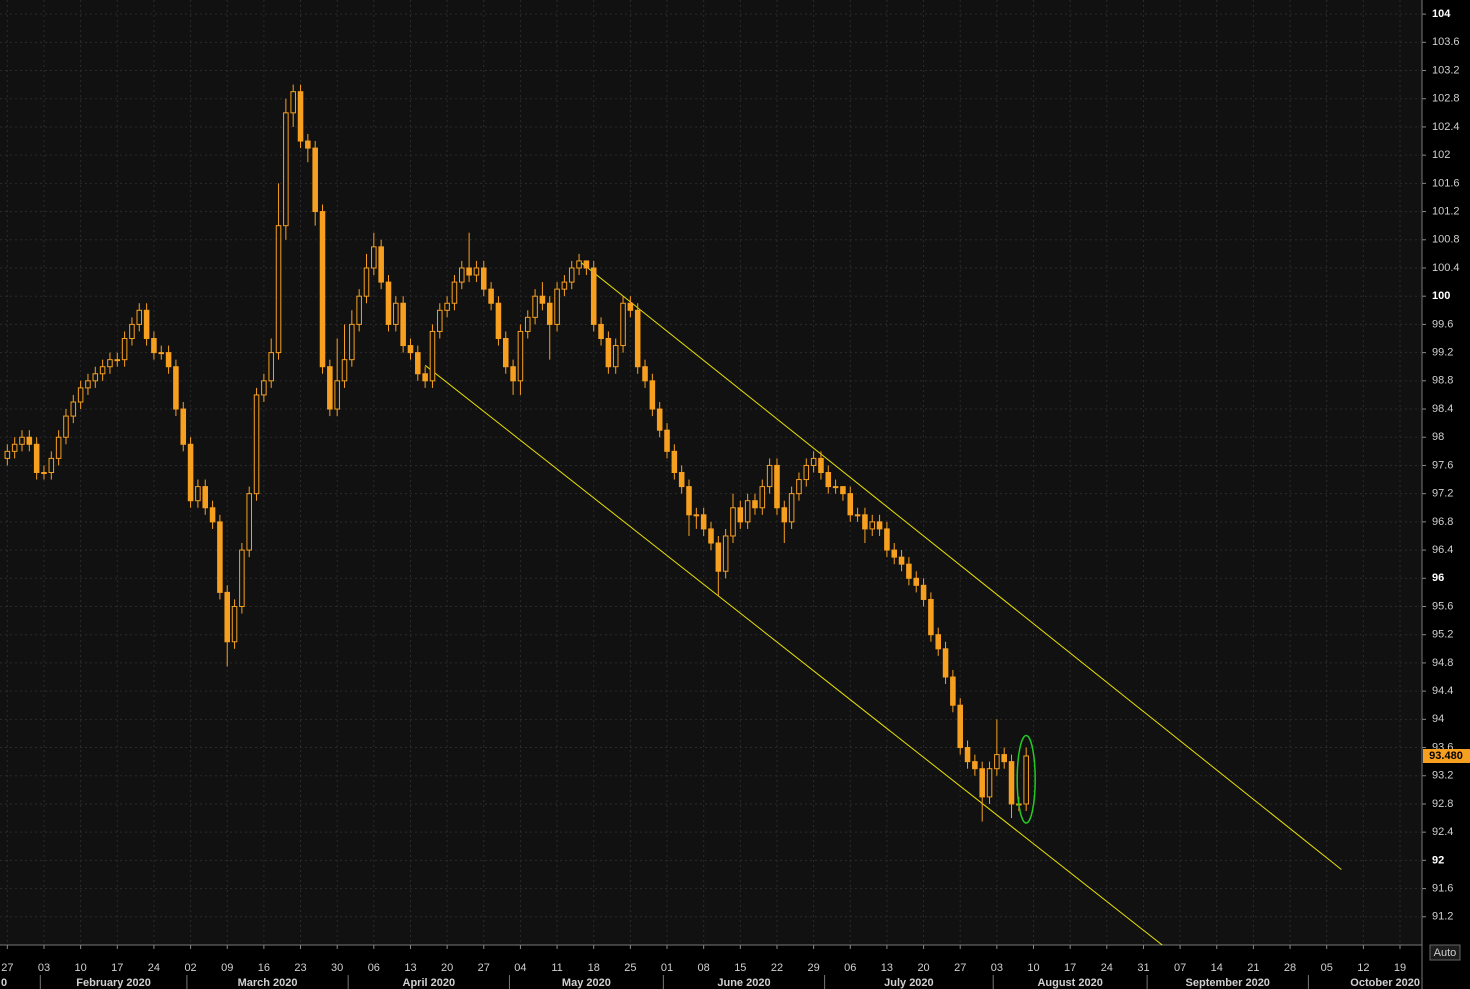 The width and height of the screenshot is (1470, 989). Describe the element at coordinates (1442, 663) in the screenshot. I see `y-tick-label: 94.8` at that location.